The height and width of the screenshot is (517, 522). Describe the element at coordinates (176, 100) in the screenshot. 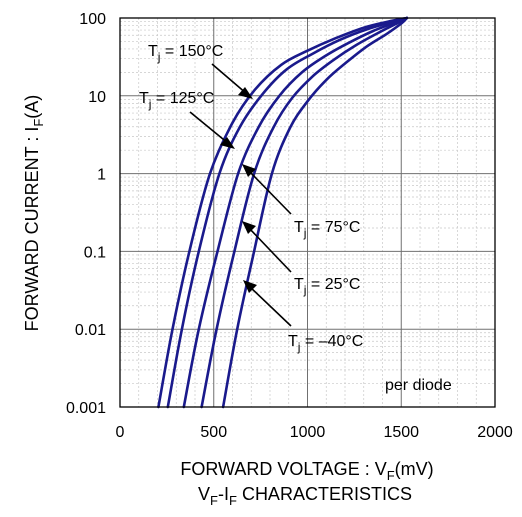

I see `series-label-tj-125: Tj = 125°C` at that location.